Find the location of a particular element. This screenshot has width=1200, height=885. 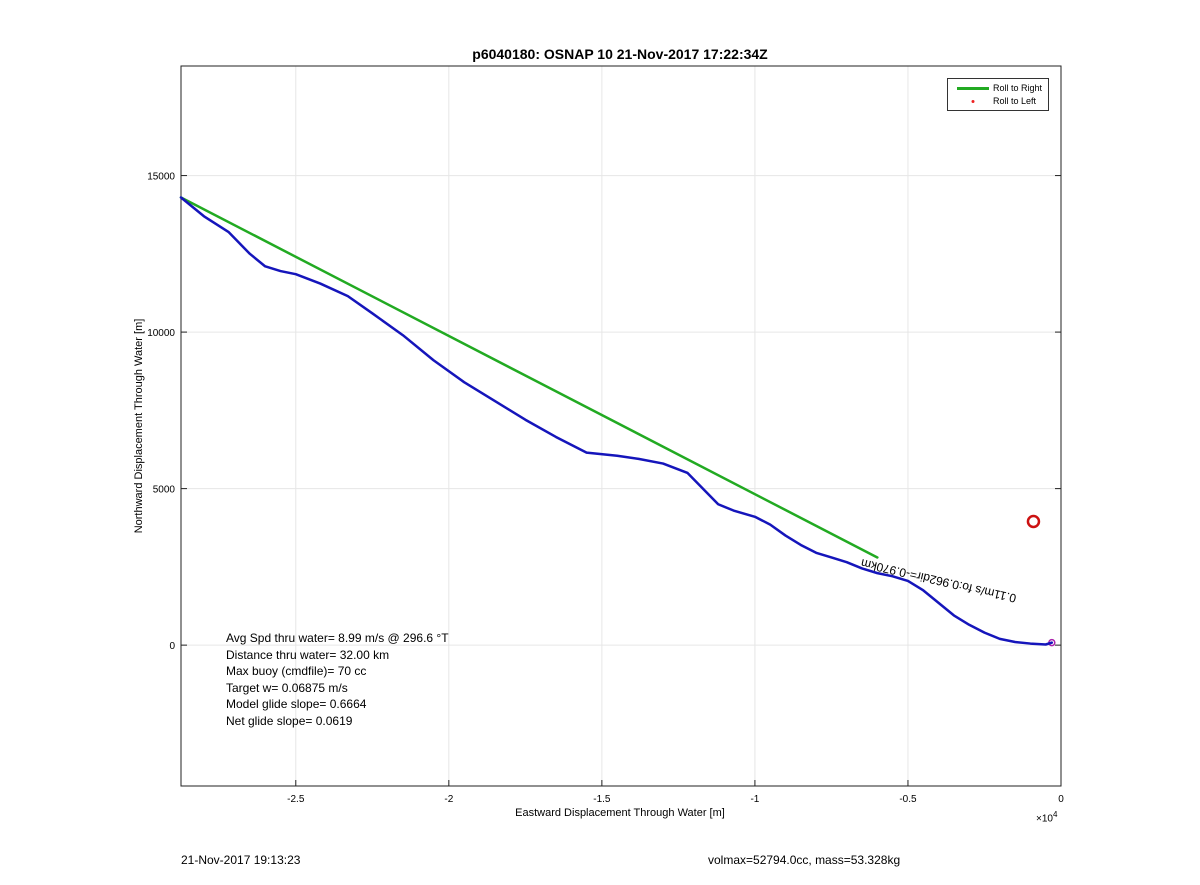

avg-speed-text: Avg Spd thru water= 8.99 m/s @ 296.6 °T is located at coordinates (337, 638).